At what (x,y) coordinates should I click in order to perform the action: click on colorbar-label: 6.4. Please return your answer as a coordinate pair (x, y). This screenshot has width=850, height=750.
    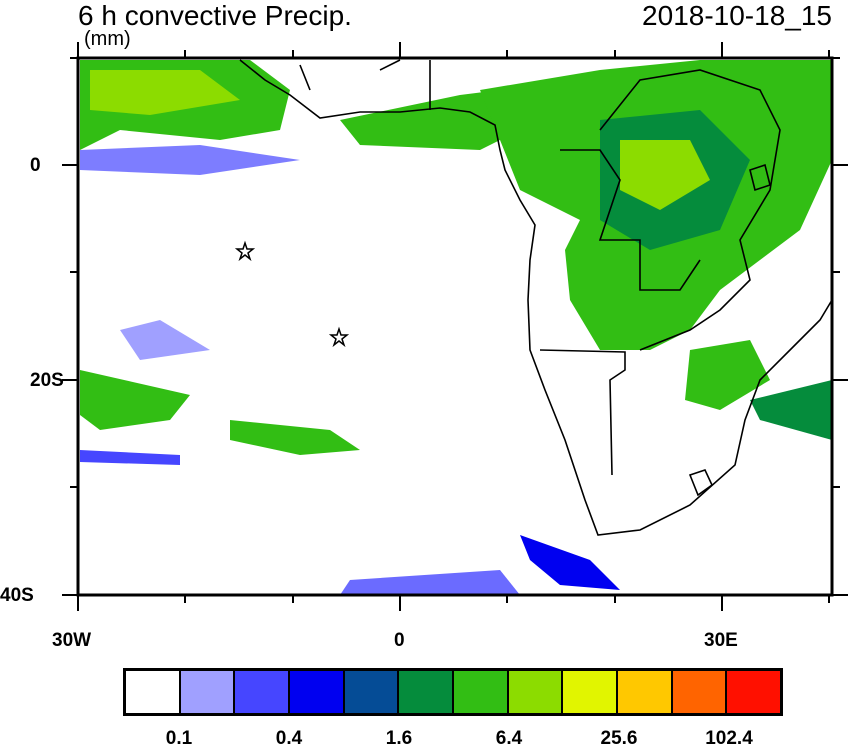
    Looking at the image, I should click on (509, 738).